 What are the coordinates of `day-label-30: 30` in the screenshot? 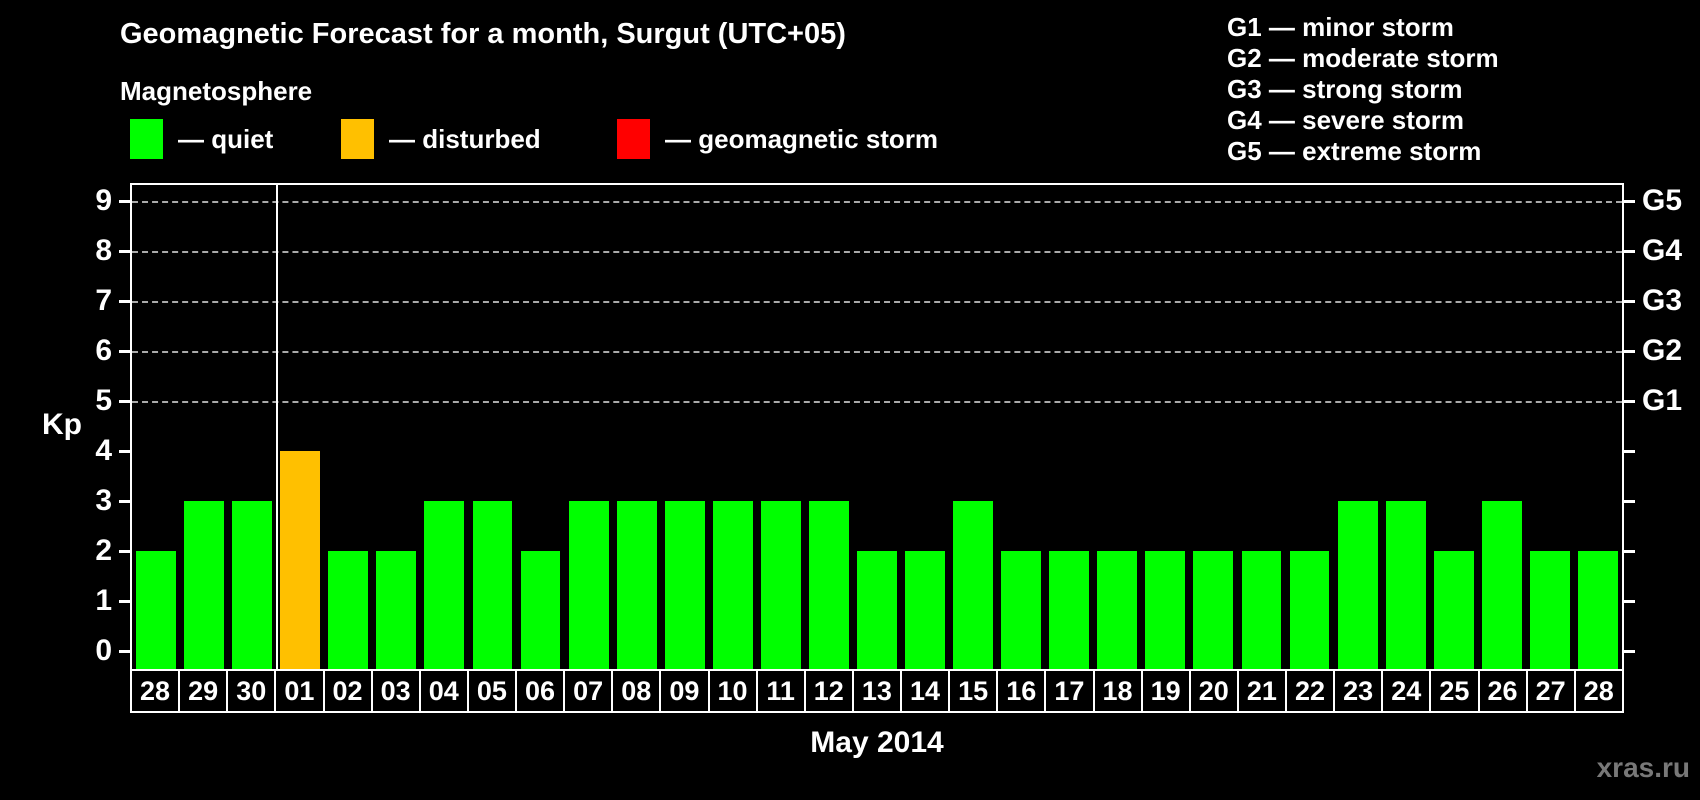 It's located at (252, 691).